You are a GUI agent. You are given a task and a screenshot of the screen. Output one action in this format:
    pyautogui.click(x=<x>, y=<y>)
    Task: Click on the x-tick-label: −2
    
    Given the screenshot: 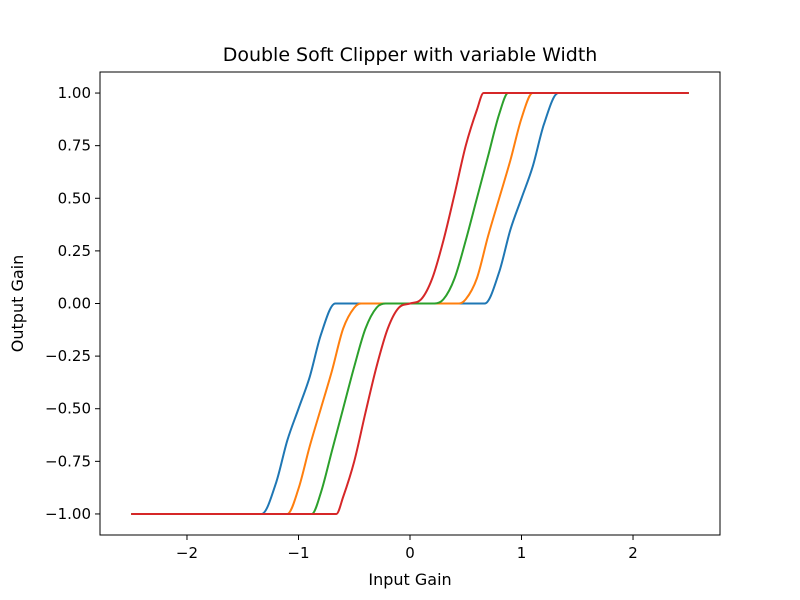 What is the action you would take?
    pyautogui.click(x=187, y=553)
    